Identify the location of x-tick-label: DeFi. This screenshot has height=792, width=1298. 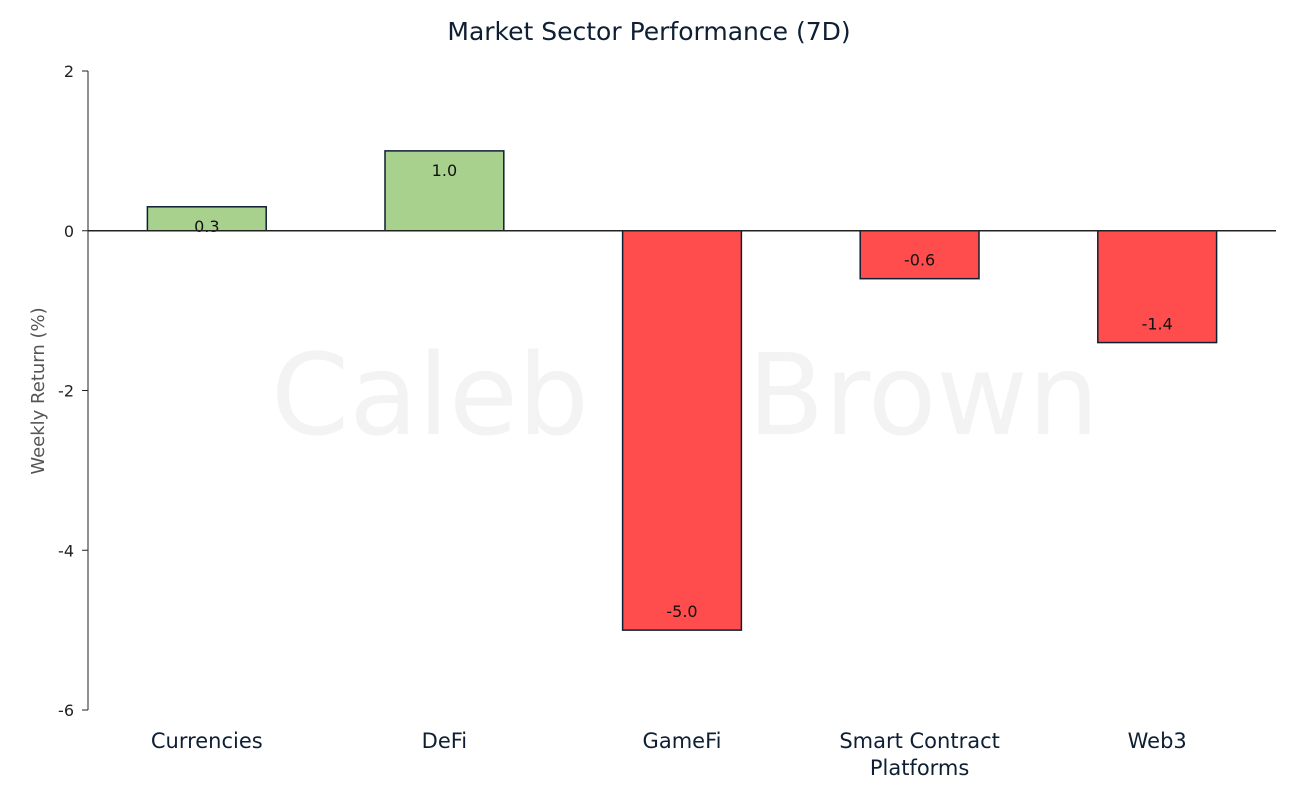
(444, 741).